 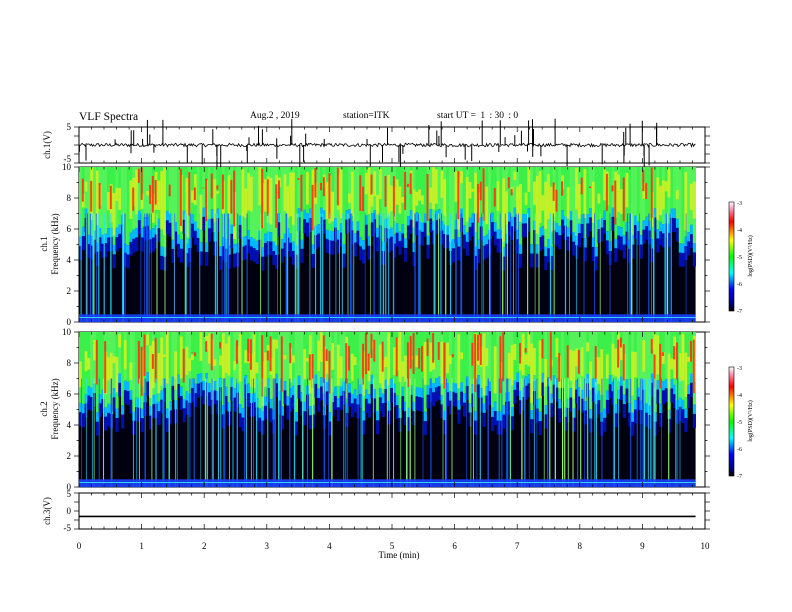 I want to click on ch2-colorbar: -3 -4 -5 -6 -7 log(PSD)(V²/Hz), so click(x=741, y=423).